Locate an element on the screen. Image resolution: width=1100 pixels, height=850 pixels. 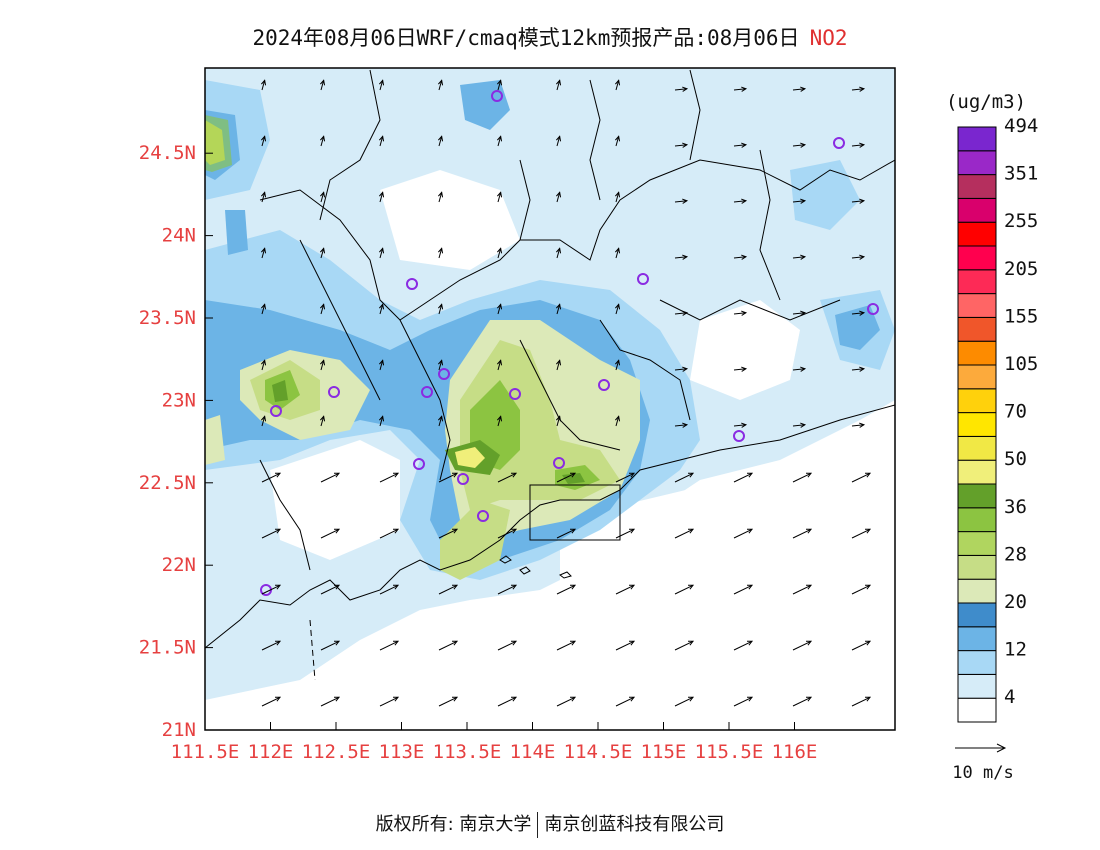
footer-copyright: 版权所有: 南京大学 is located at coordinates (453, 824).